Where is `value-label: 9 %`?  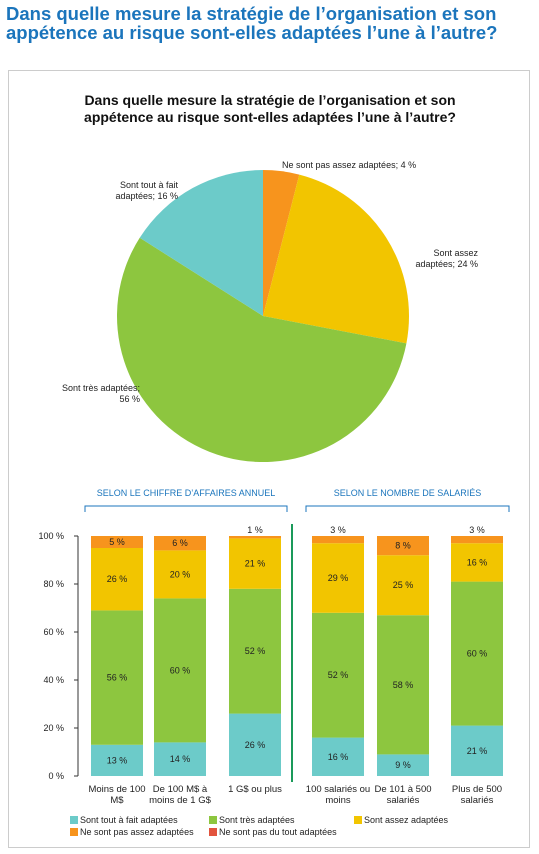
value-label: 9 % is located at coordinates (403, 765).